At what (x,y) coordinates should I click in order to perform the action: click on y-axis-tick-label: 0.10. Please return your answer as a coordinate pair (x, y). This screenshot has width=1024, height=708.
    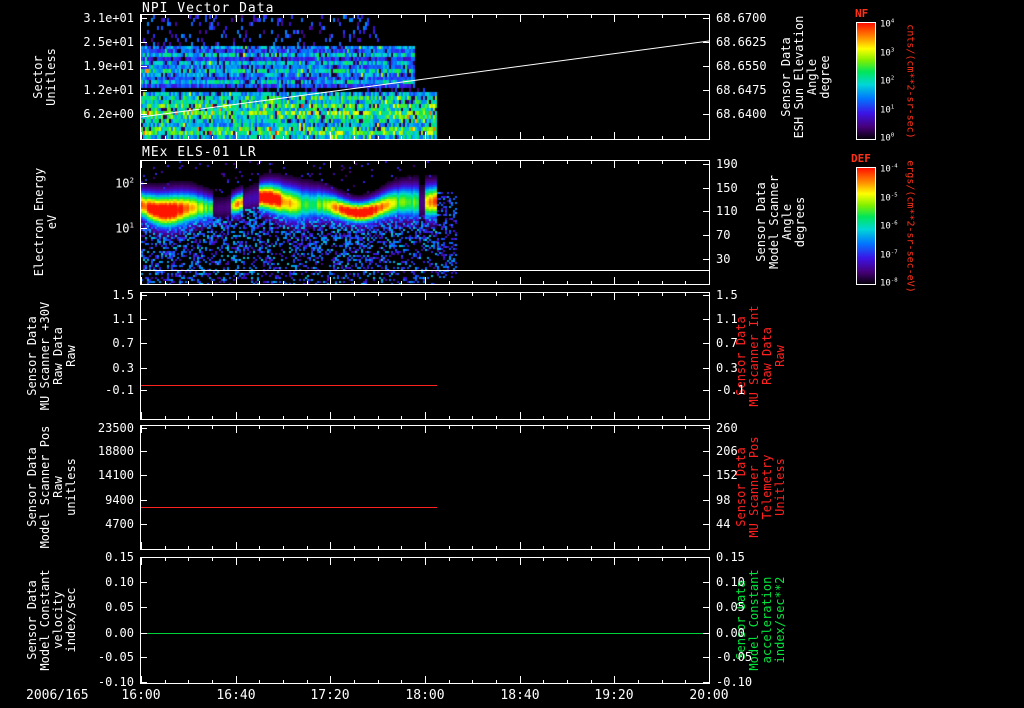
    Looking at the image, I should click on (119, 581).